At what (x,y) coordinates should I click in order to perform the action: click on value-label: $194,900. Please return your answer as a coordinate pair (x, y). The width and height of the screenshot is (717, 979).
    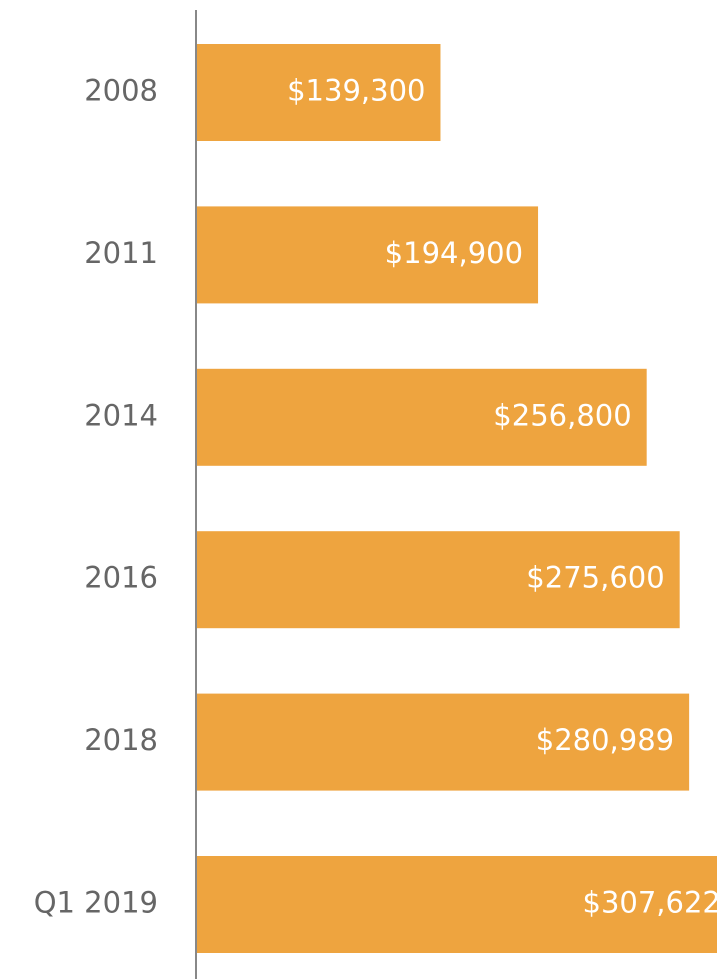
    Looking at the image, I should click on (454, 253).